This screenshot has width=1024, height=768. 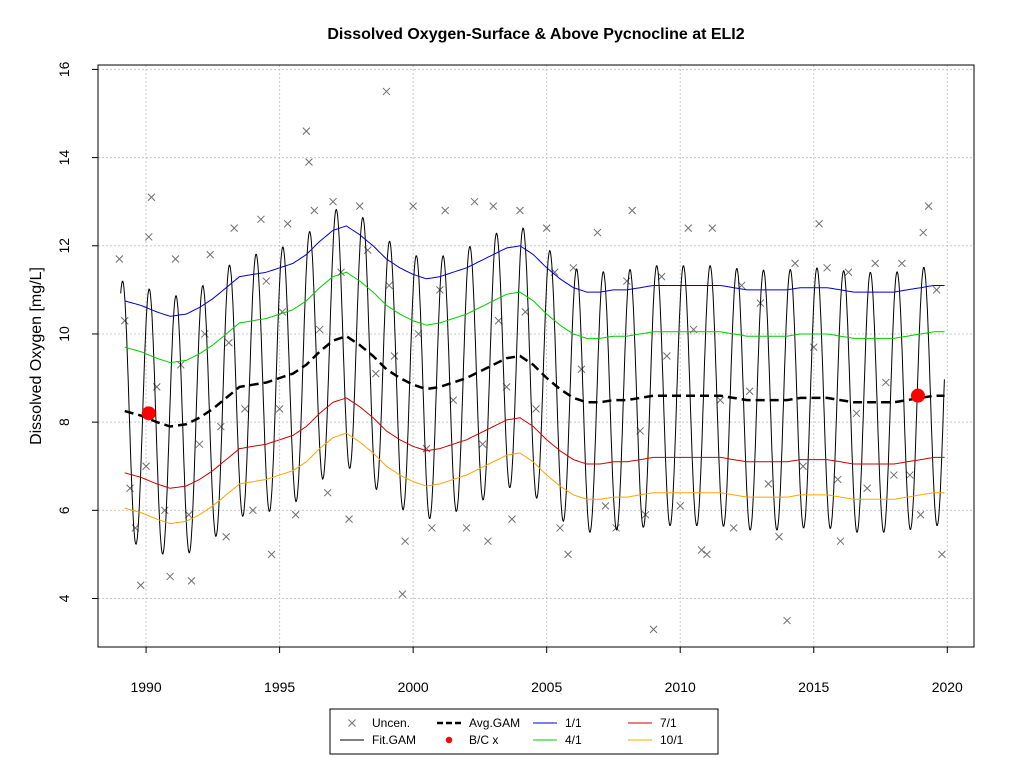 I want to click on x-tick-label: 2005, so click(x=546, y=687).